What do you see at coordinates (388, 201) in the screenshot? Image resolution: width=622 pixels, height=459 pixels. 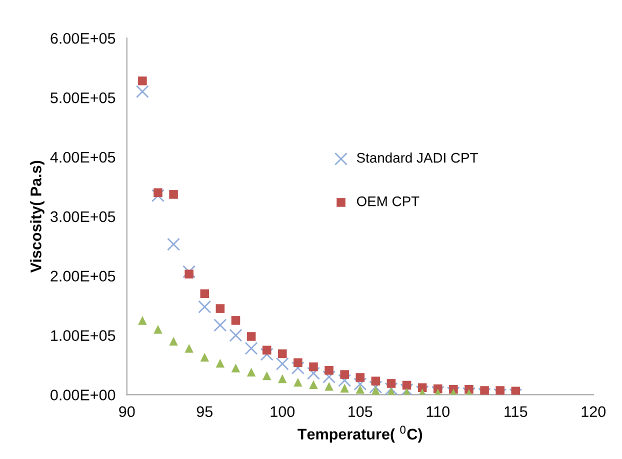 I see `legend-label: OEM CPT` at bounding box center [388, 201].